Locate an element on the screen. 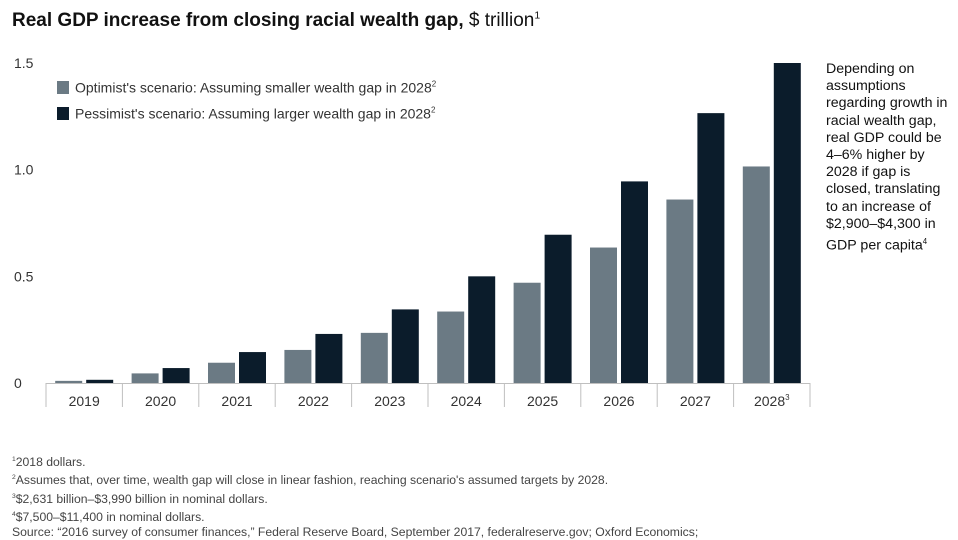  x-tick-label: 2026 is located at coordinates (618, 401).